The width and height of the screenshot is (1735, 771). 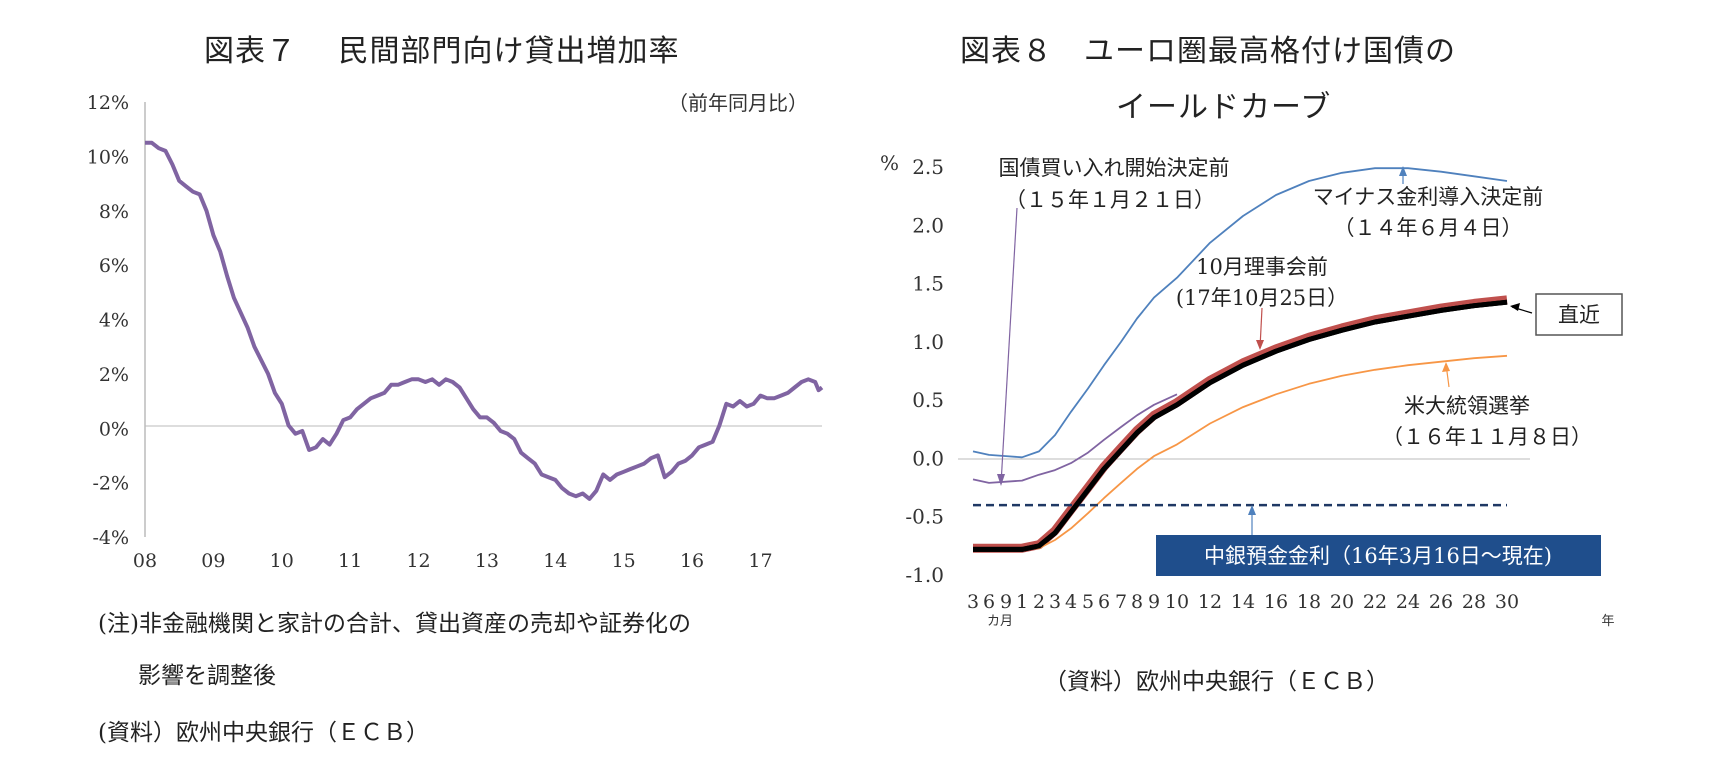 What do you see at coordinates (207, 676) in the screenshot?
I see `chart7-note-2: 影響を調整後` at bounding box center [207, 676].